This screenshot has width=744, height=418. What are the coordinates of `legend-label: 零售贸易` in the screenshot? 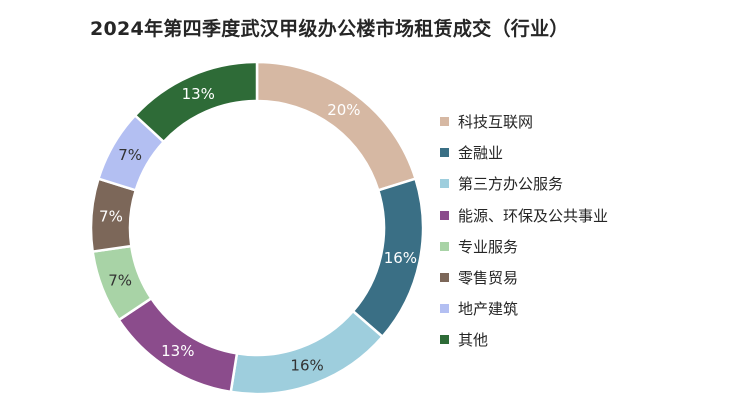 It's located at (488, 278).